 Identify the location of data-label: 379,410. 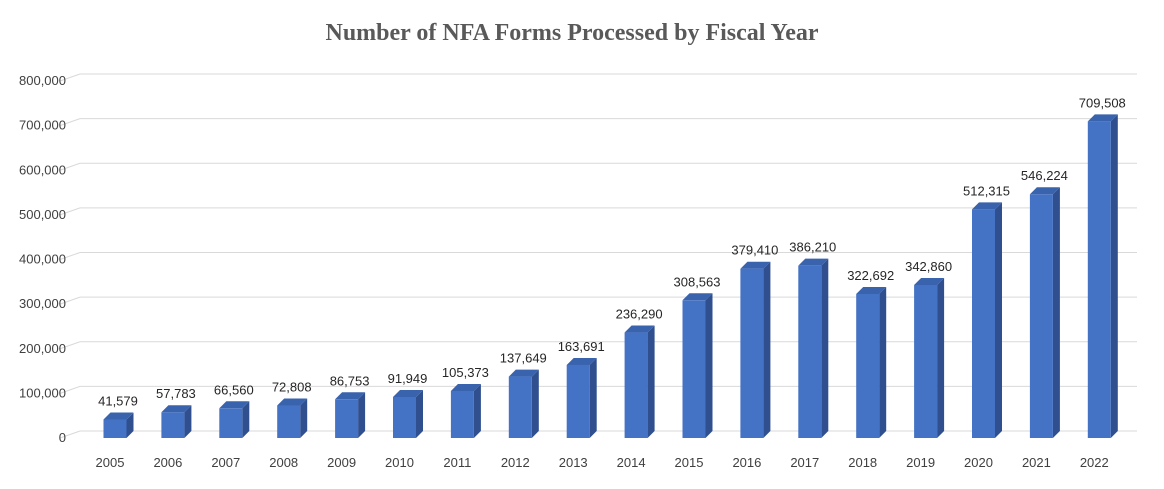
(754, 250).